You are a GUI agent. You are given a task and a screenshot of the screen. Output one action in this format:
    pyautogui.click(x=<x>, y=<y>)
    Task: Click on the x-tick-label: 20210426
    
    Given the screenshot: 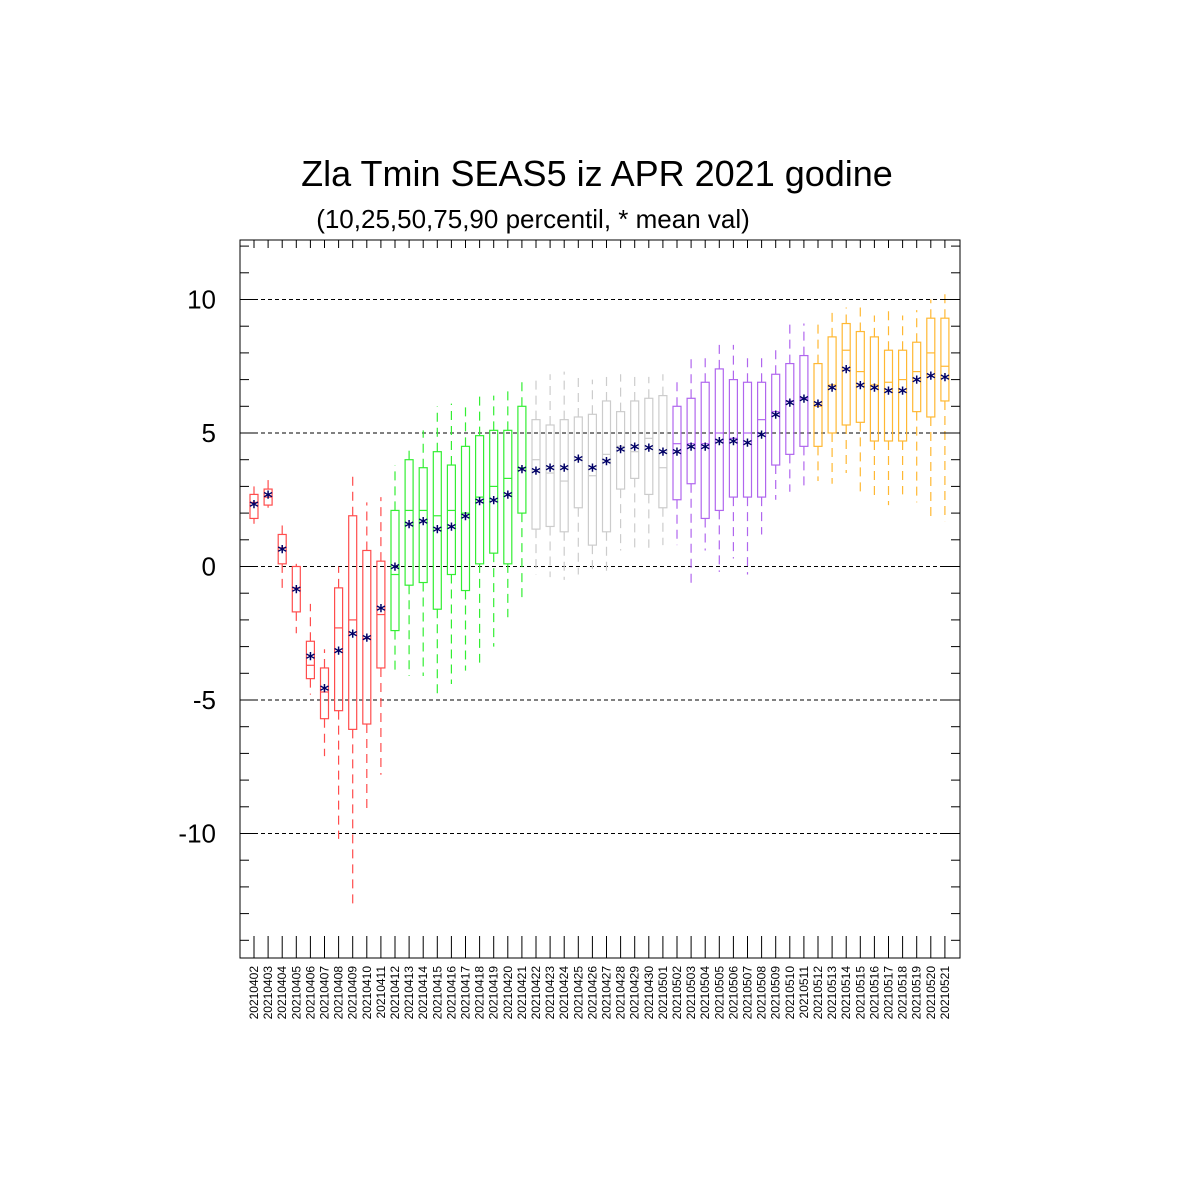 What is the action you would take?
    pyautogui.click(x=592, y=993)
    